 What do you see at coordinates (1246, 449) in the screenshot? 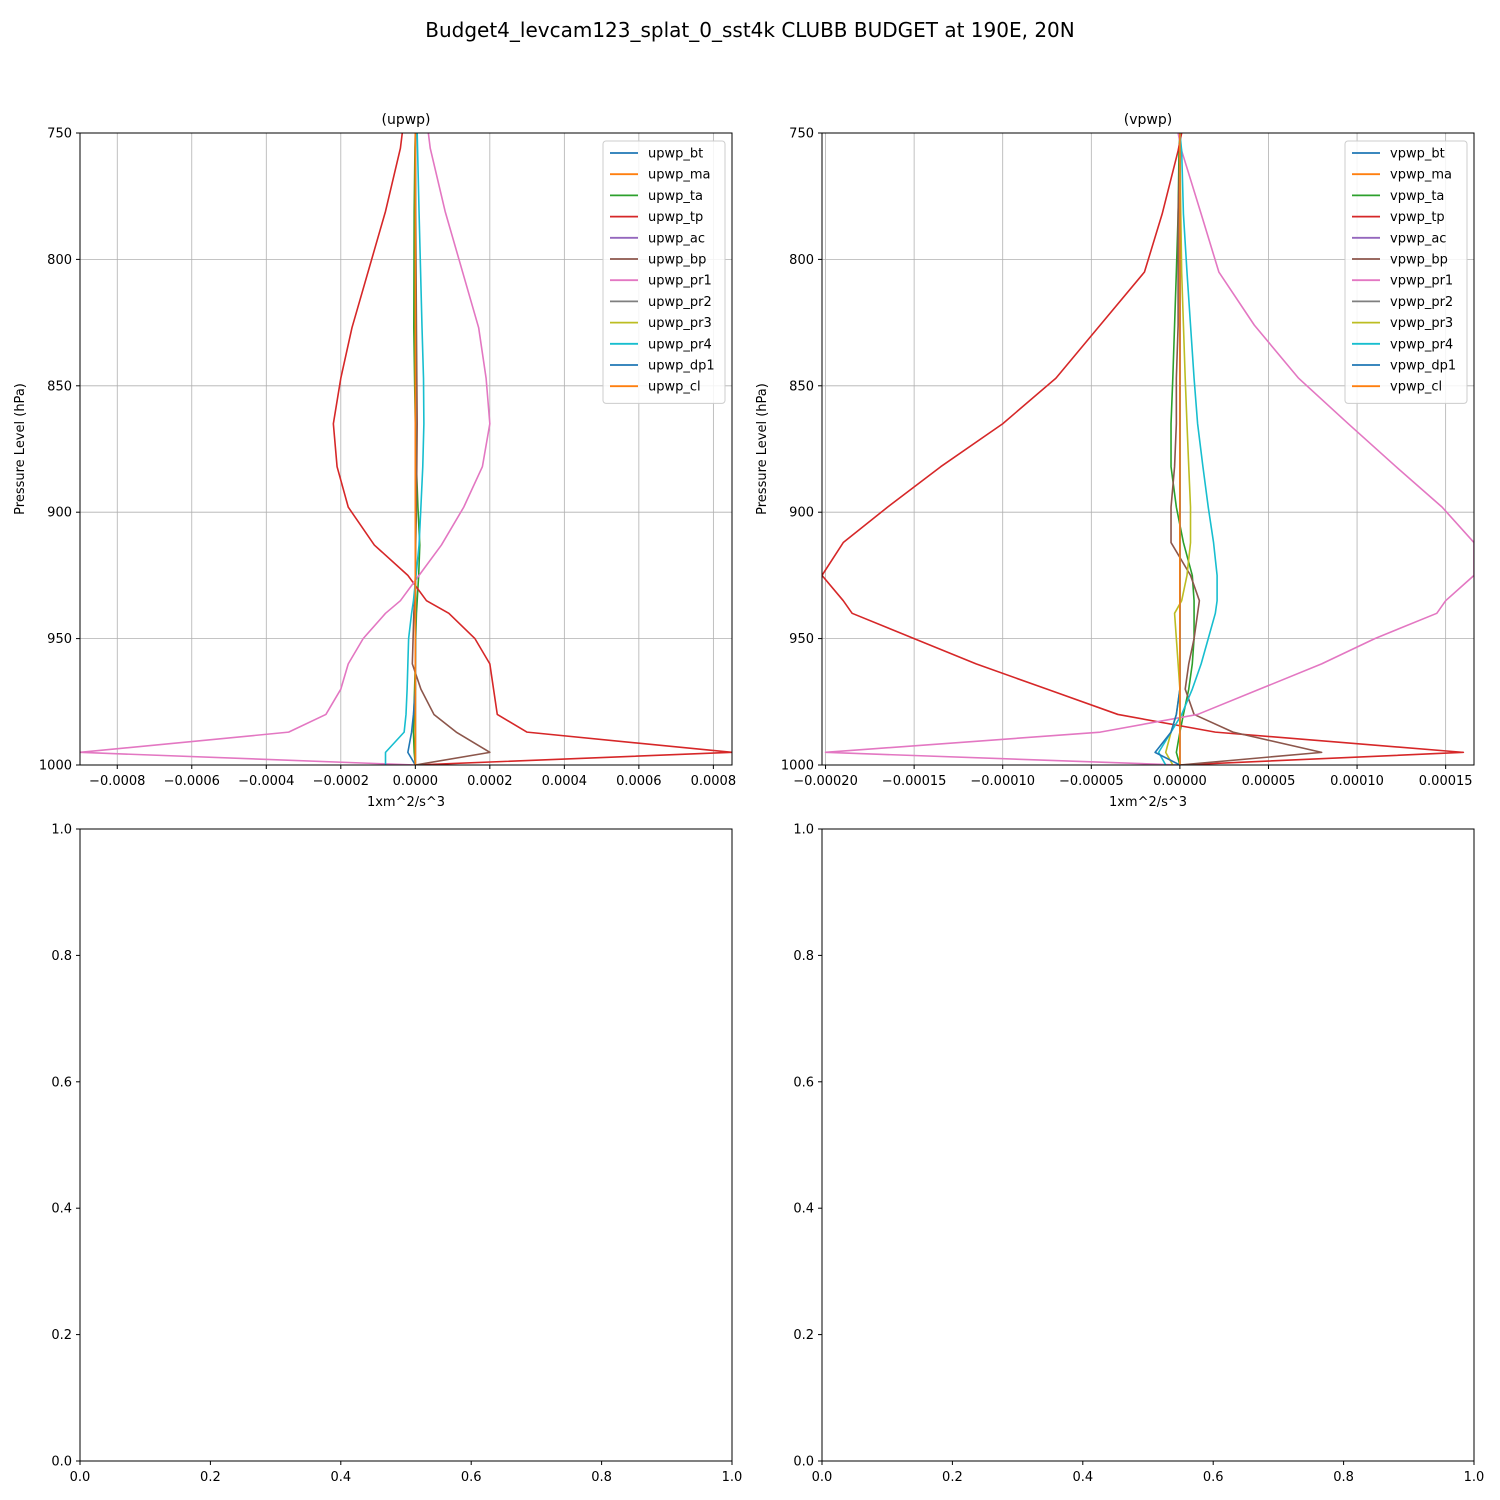
I see `series-line-vpwp_bp` at bounding box center [1246, 449].